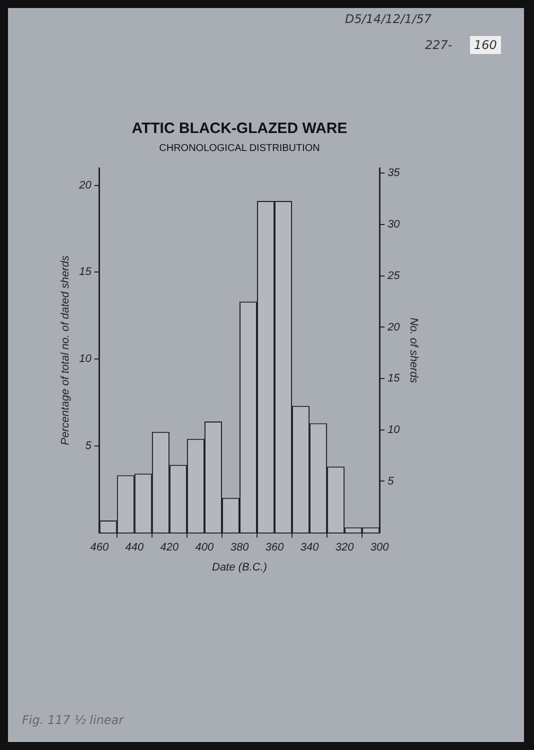 This screenshot has width=534, height=750. What do you see at coordinates (85, 272) in the screenshot?
I see `y-tick-label: 15` at bounding box center [85, 272].